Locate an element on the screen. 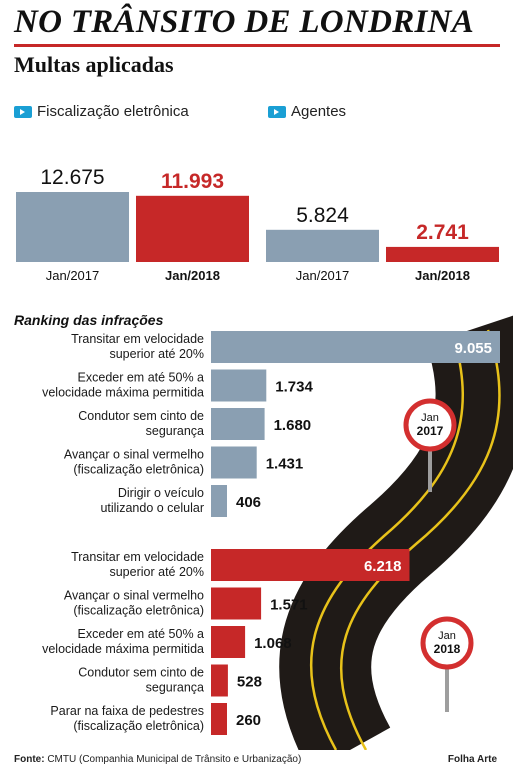  ranking-category-label: Dirigir o veículo is located at coordinates (161, 493).